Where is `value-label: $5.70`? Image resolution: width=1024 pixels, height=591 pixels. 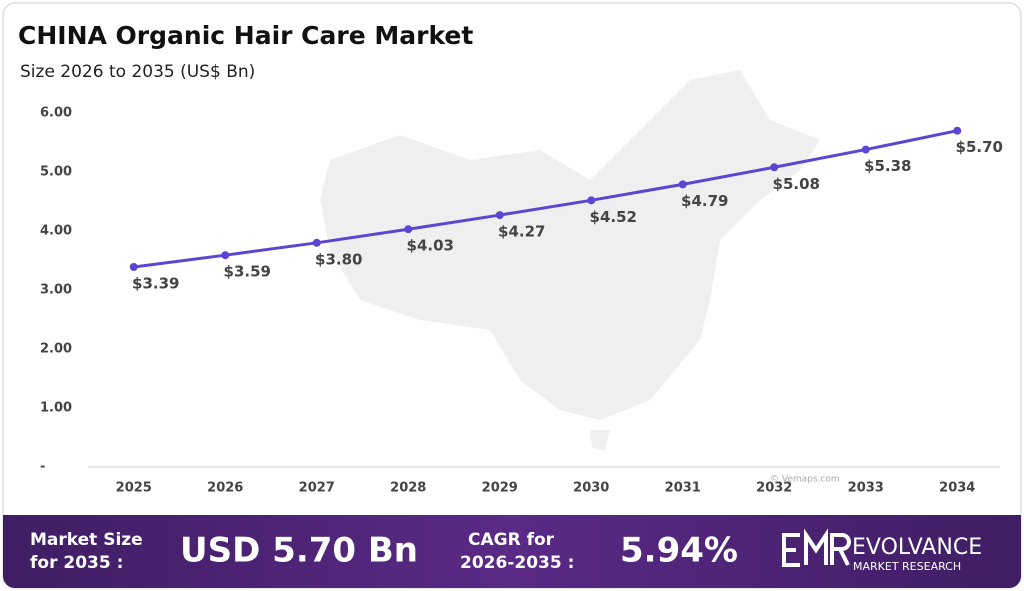
value-label: $5.70 is located at coordinates (979, 147).